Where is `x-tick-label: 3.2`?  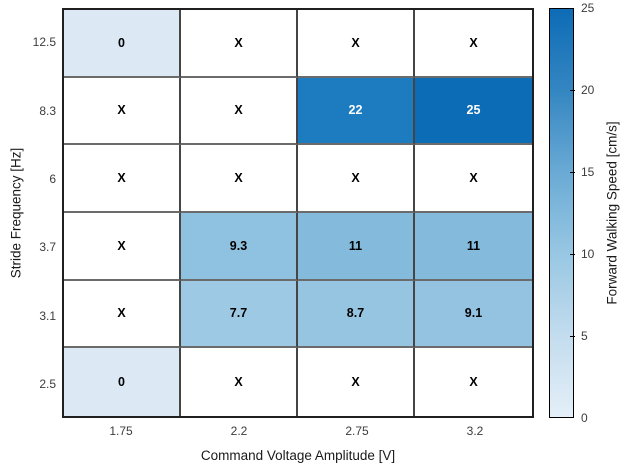
x-tick-label: 3.2 is located at coordinates (475, 431).